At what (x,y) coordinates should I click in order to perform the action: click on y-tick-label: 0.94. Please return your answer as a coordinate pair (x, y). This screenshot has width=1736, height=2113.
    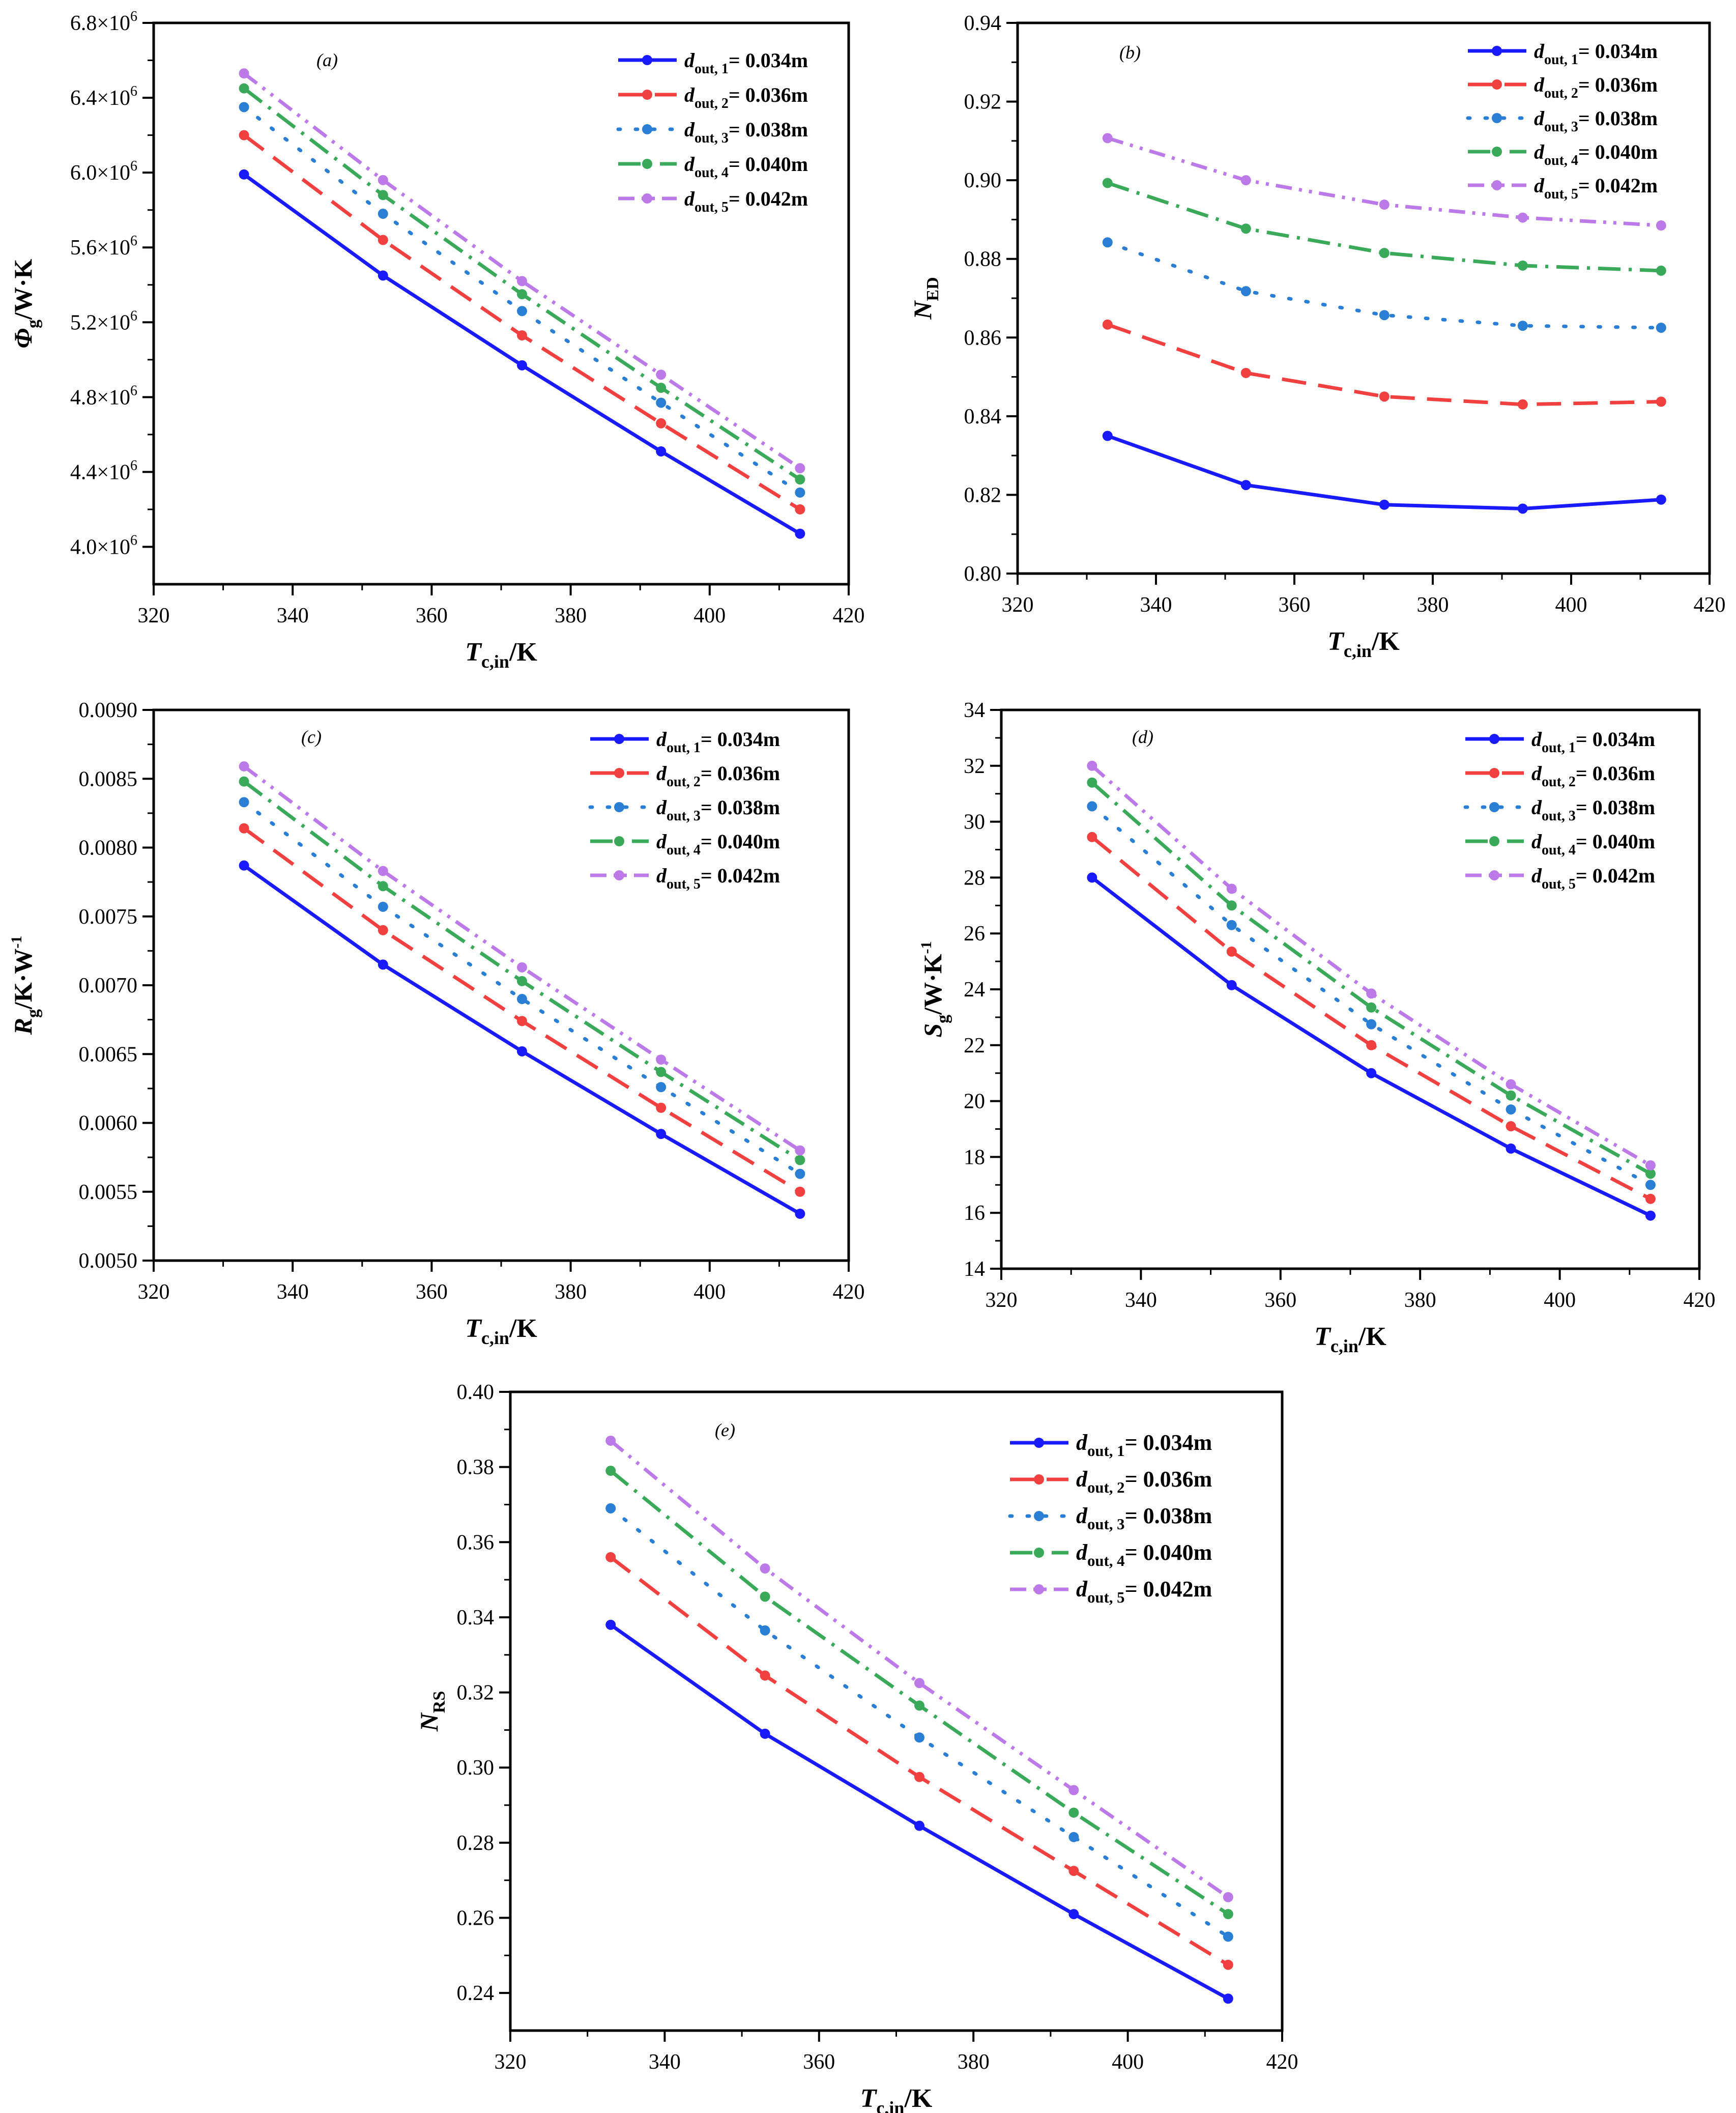
    Looking at the image, I should click on (983, 23).